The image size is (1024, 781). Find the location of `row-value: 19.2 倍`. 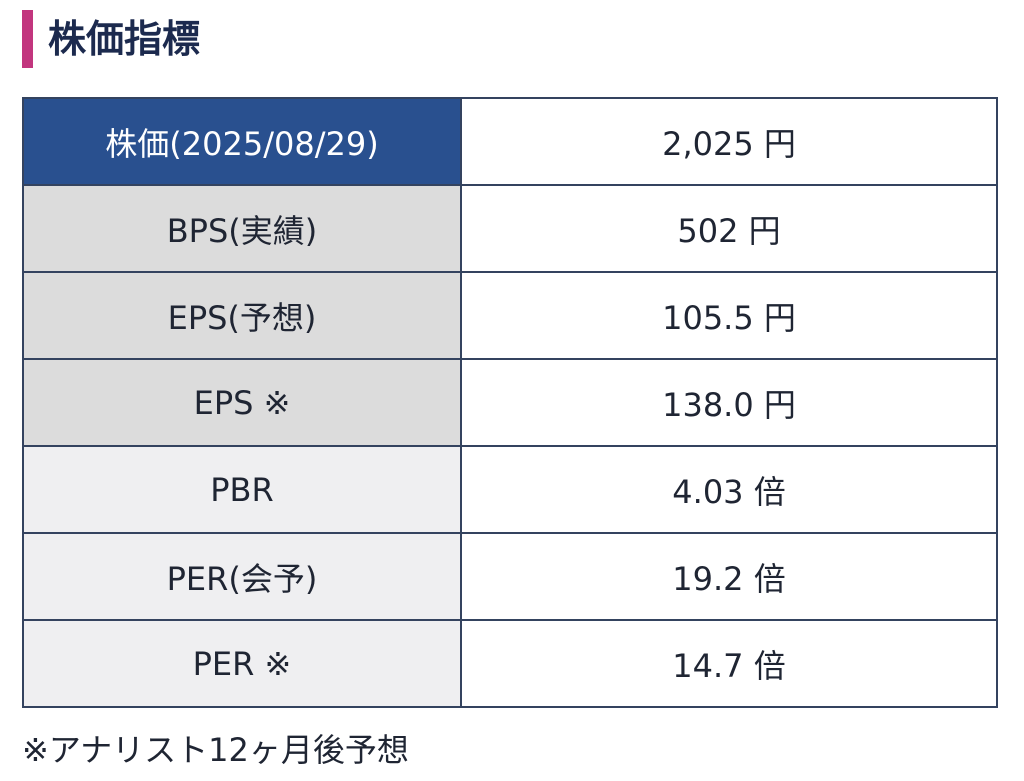

row-value: 19.2 倍 is located at coordinates (729, 576).